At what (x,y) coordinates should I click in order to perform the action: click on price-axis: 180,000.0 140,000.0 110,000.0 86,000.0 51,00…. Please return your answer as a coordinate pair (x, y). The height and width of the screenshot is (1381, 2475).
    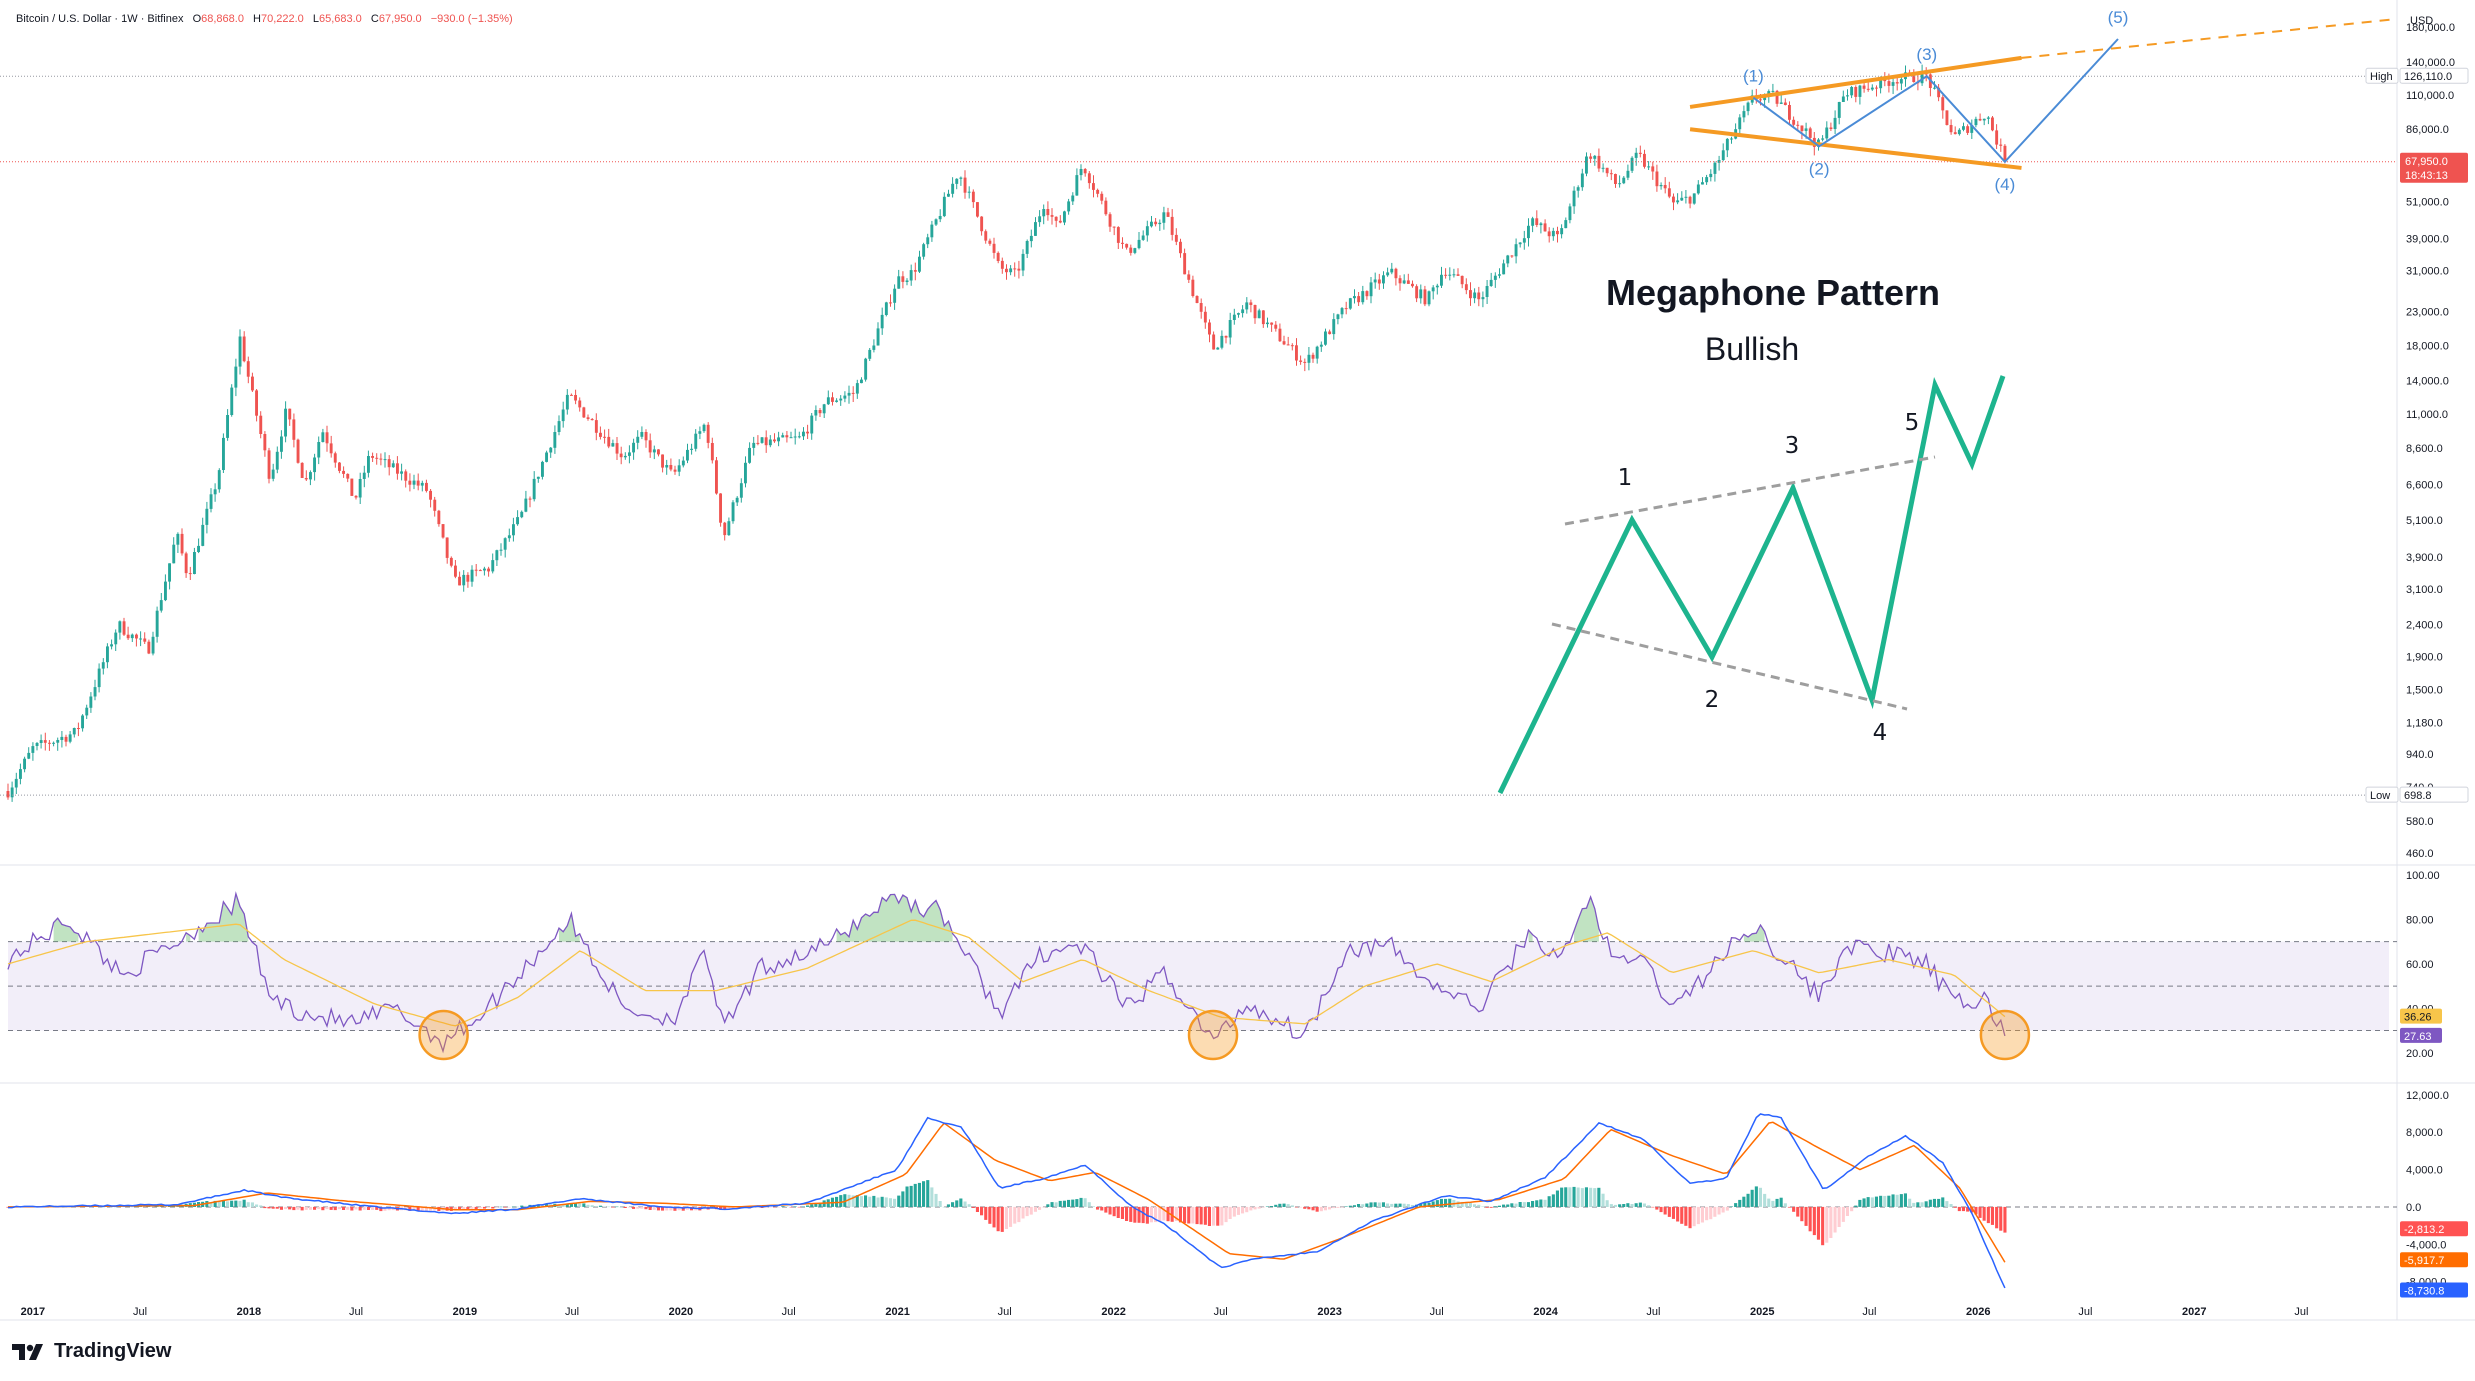
    Looking at the image, I should click on (2430, 655).